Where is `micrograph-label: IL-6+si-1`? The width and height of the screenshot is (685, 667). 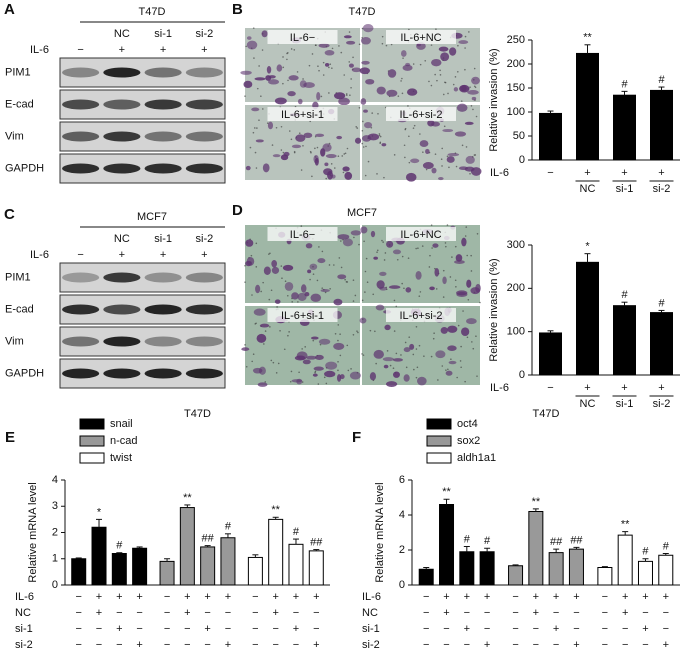
micrograph-label: IL-6+si-1 is located at coordinates (302, 115).